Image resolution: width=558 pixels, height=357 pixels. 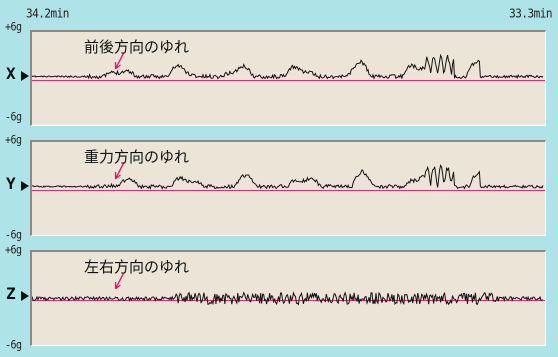 What do you see at coordinates (530, 13) in the screenshot?
I see `end-time-label: 33.3min` at bounding box center [530, 13].